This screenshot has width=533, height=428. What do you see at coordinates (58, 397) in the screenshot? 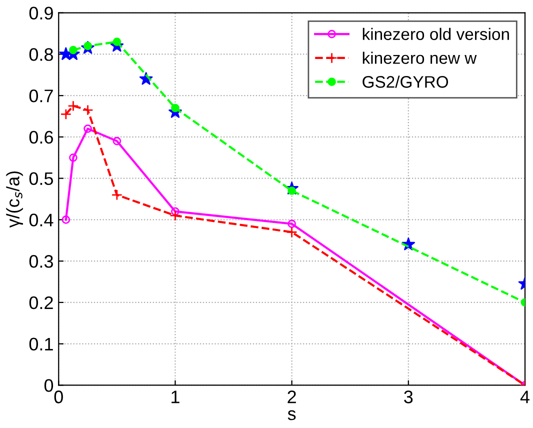
I see `x-tick-label: 0` at bounding box center [58, 397].